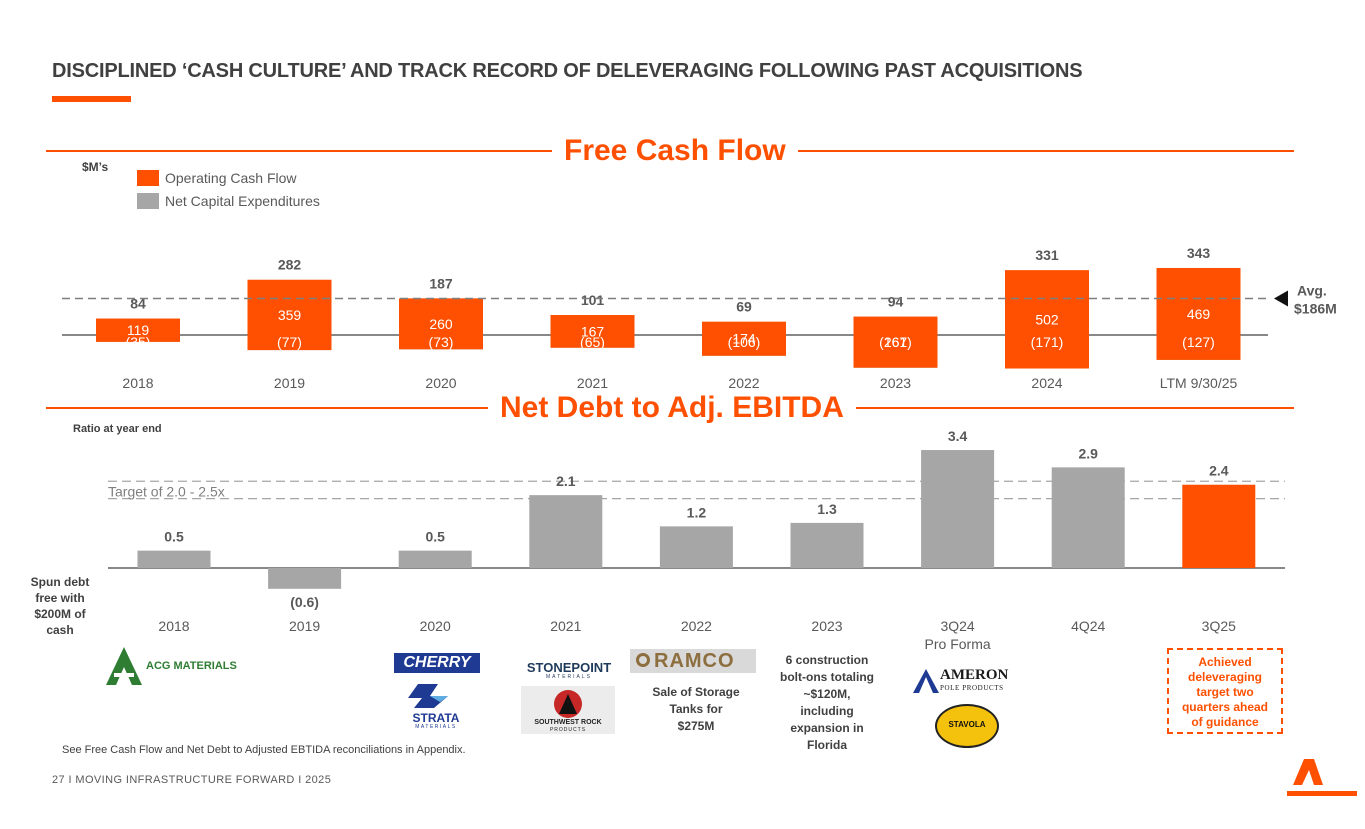 The height and width of the screenshot is (829, 1365). Describe the element at coordinates (60, 630) in the screenshot. I see `spun-debt-line: cash` at that location.